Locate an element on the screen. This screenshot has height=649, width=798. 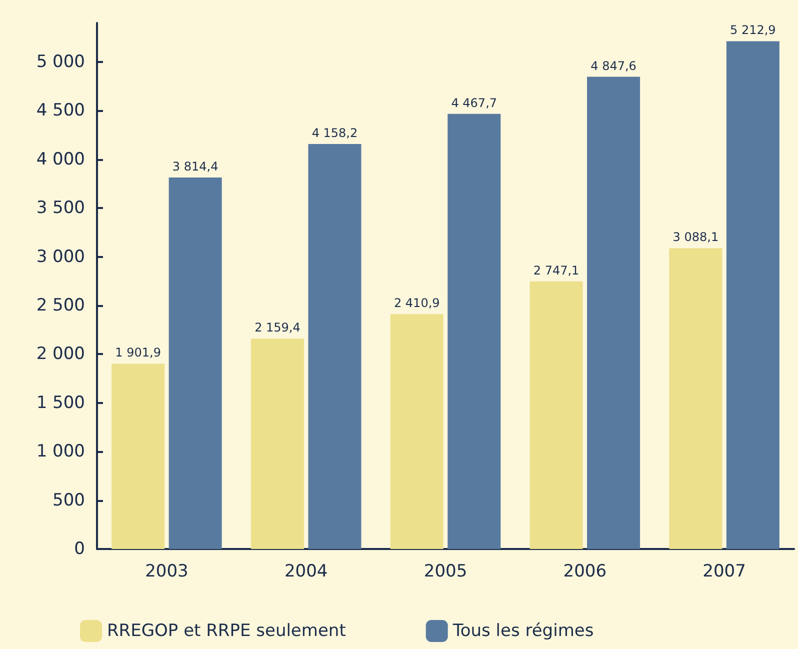
data-label: 2 159,4 is located at coordinates (277, 327).